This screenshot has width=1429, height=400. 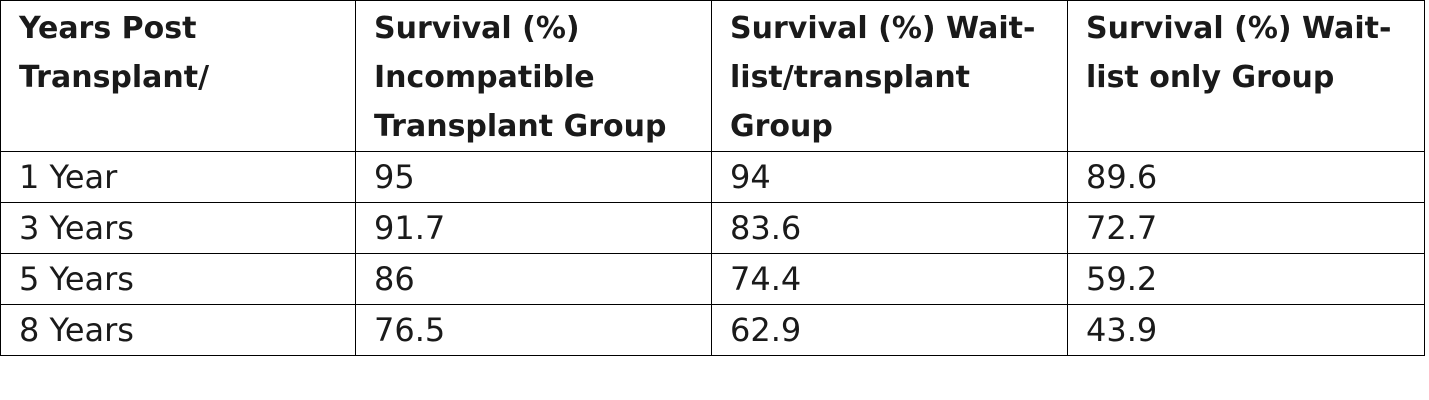 I want to click on header-years-post-transplant: Years Post Transplant/, so click(x=178, y=76).